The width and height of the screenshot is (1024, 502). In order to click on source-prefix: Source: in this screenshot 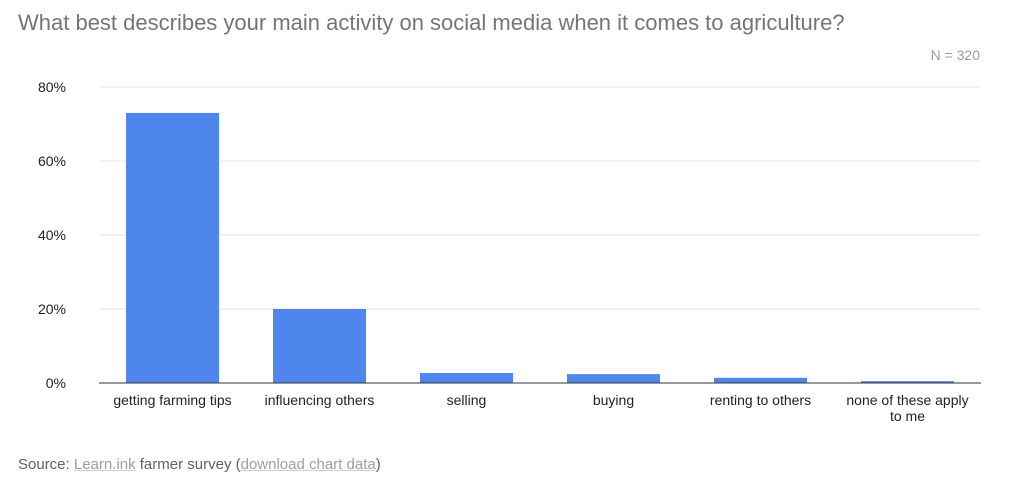, I will do `click(46, 464)`.